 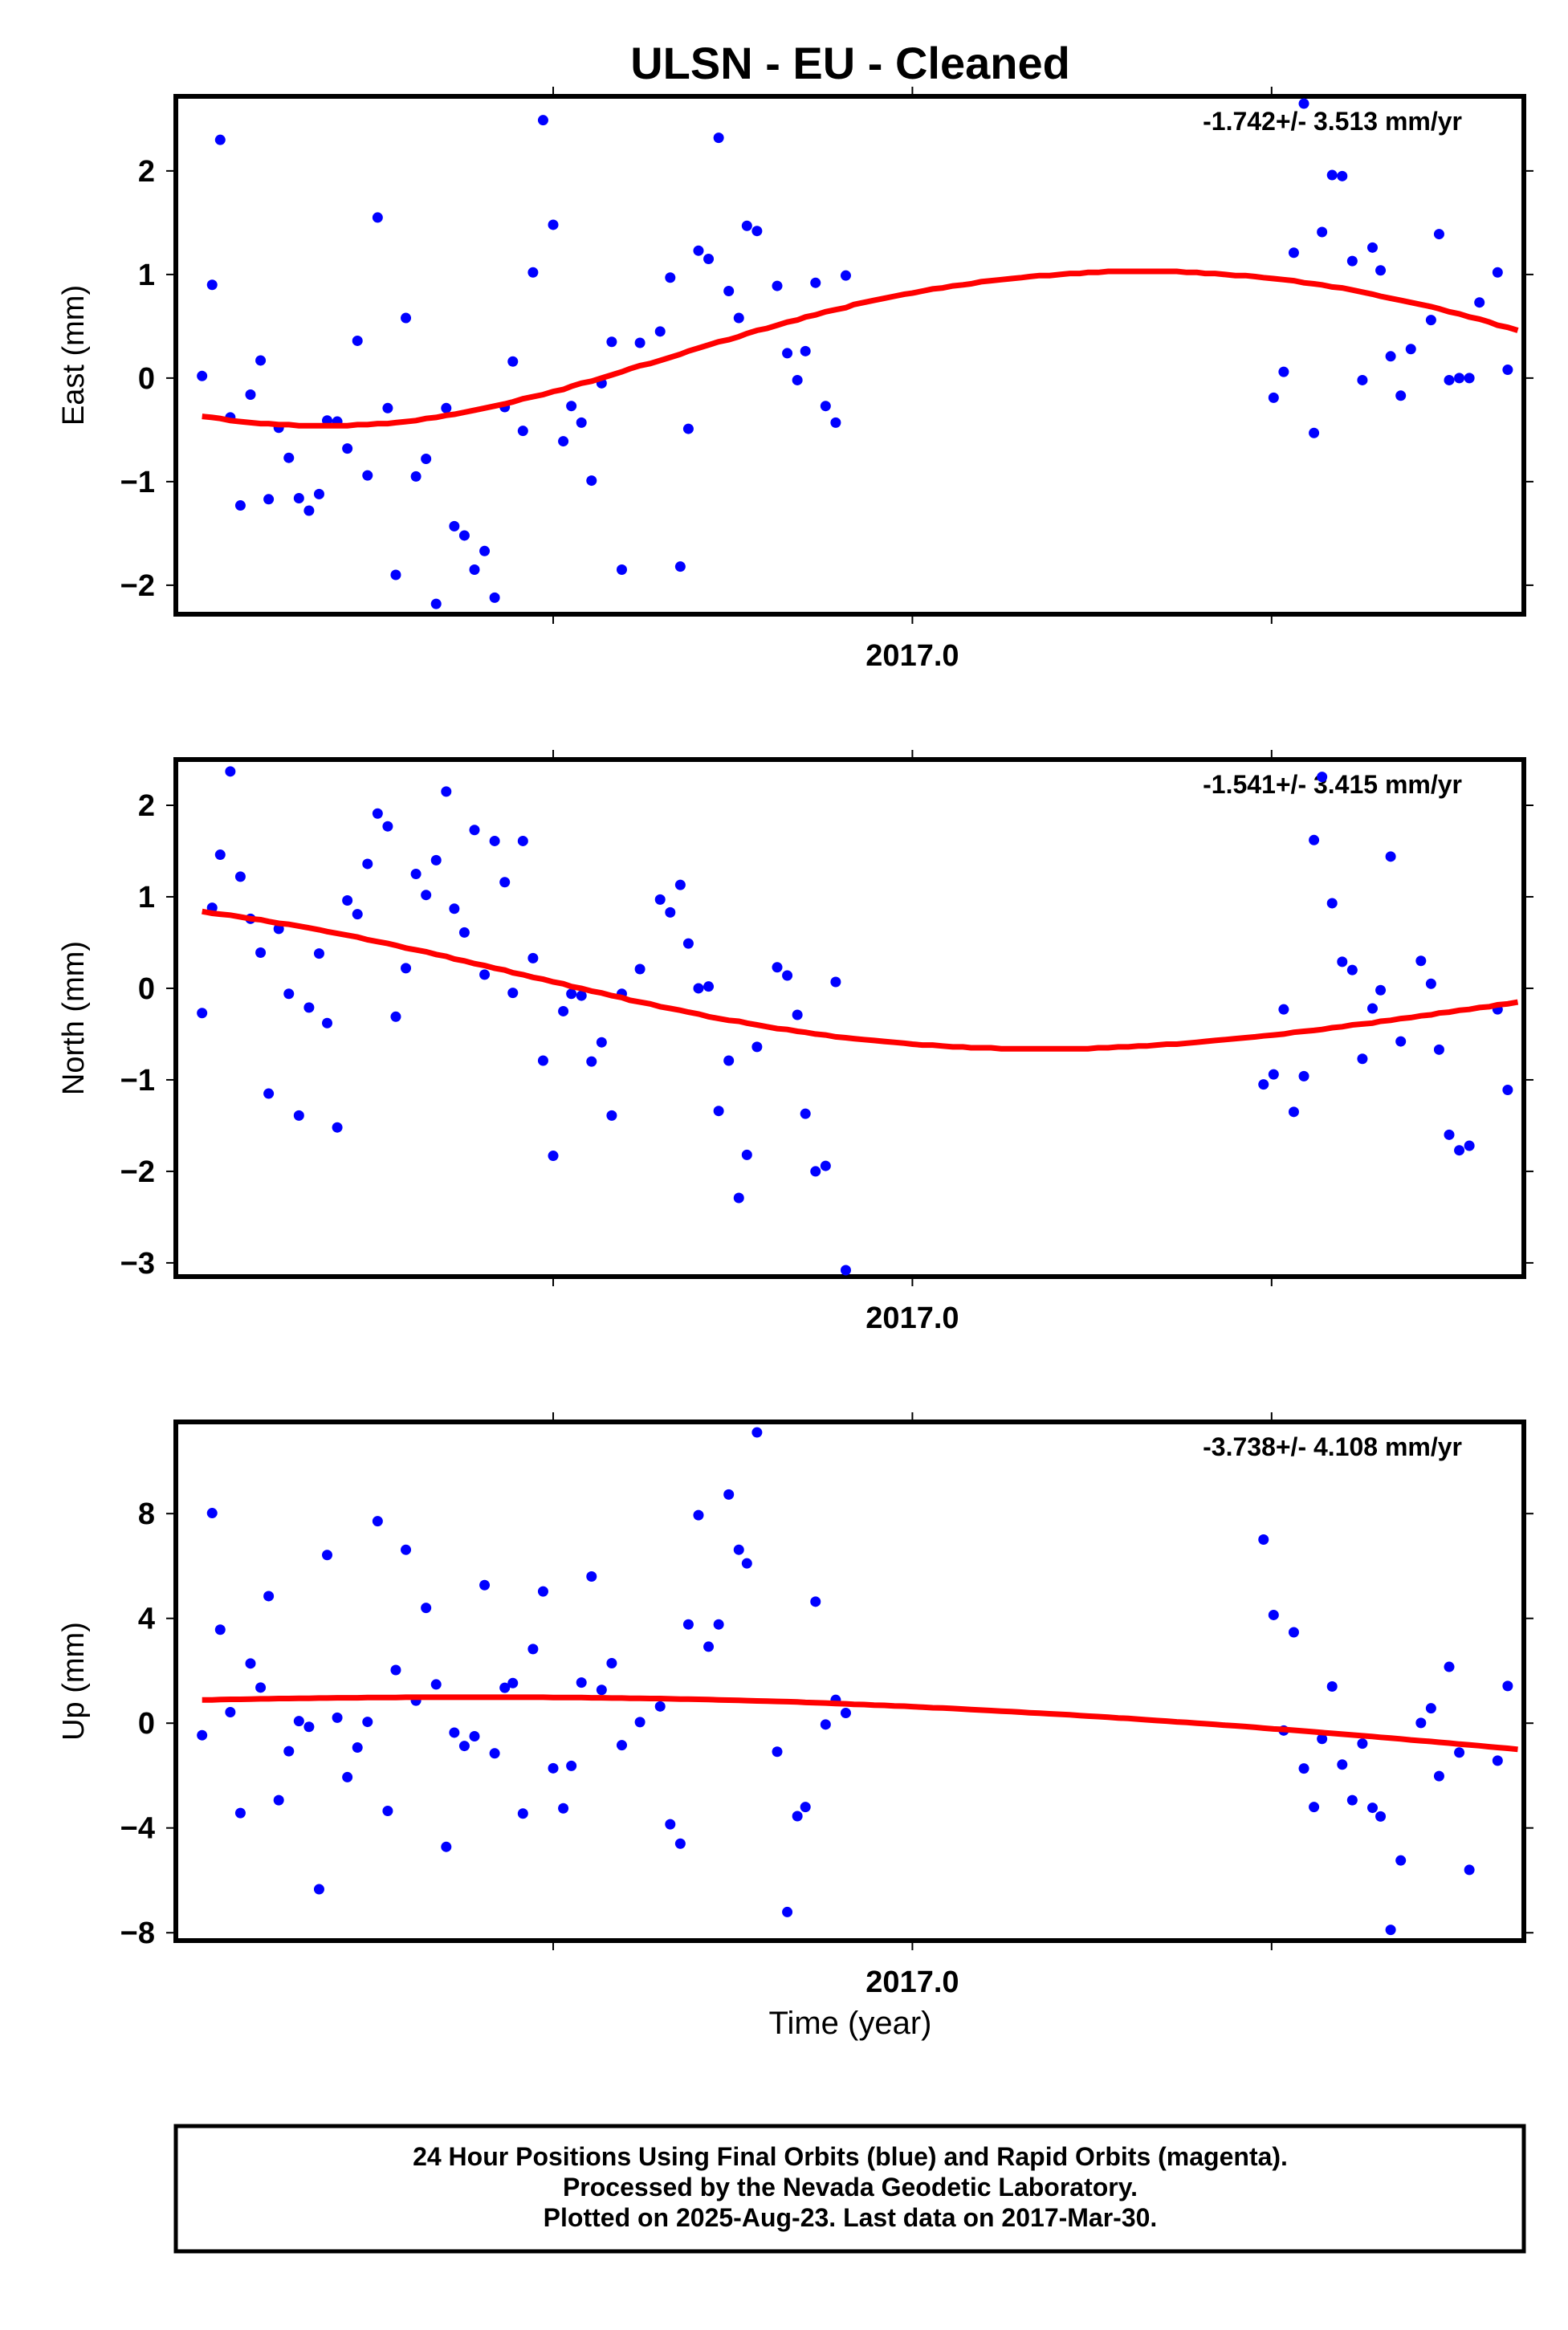 I want to click on up-ytick-label: 8, so click(x=146, y=1514).